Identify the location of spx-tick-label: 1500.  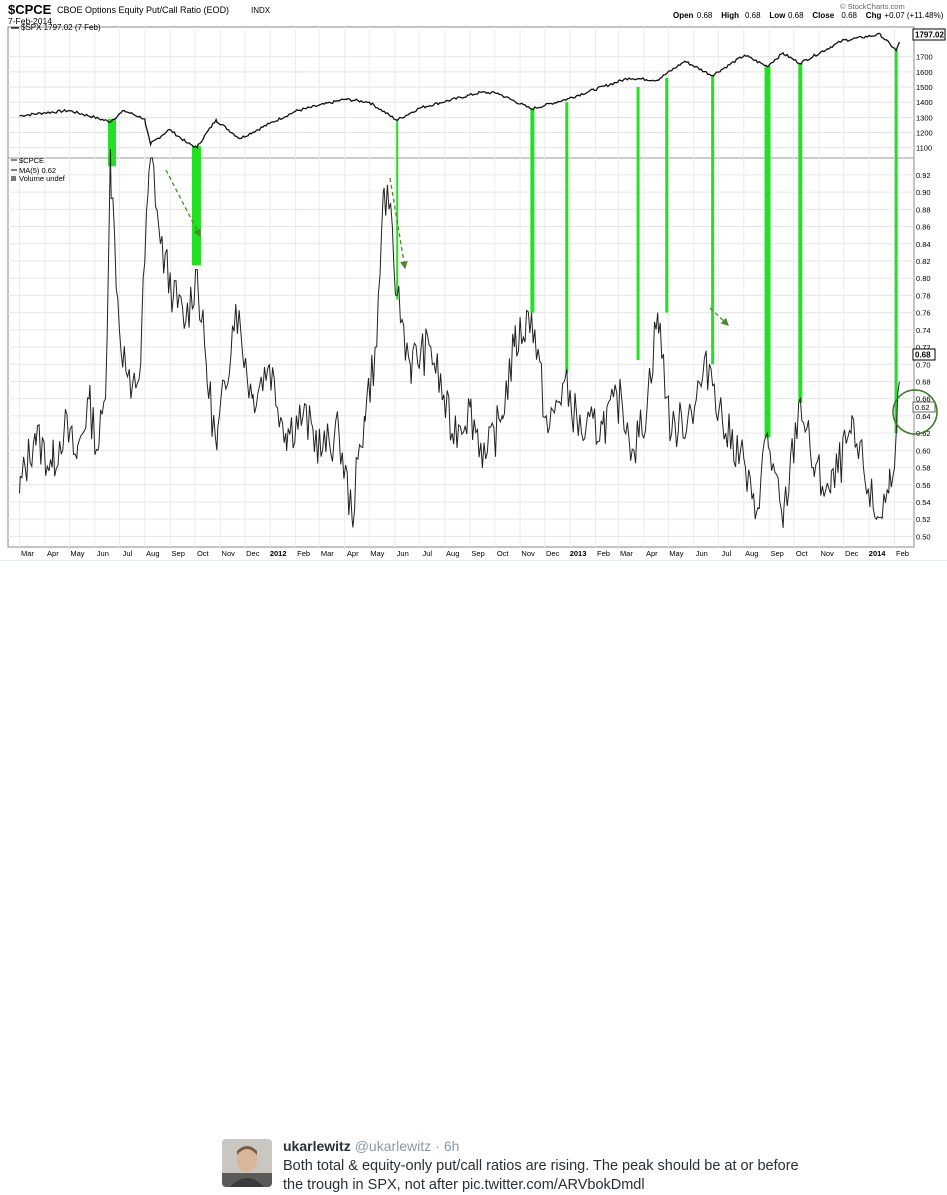
(924, 87).